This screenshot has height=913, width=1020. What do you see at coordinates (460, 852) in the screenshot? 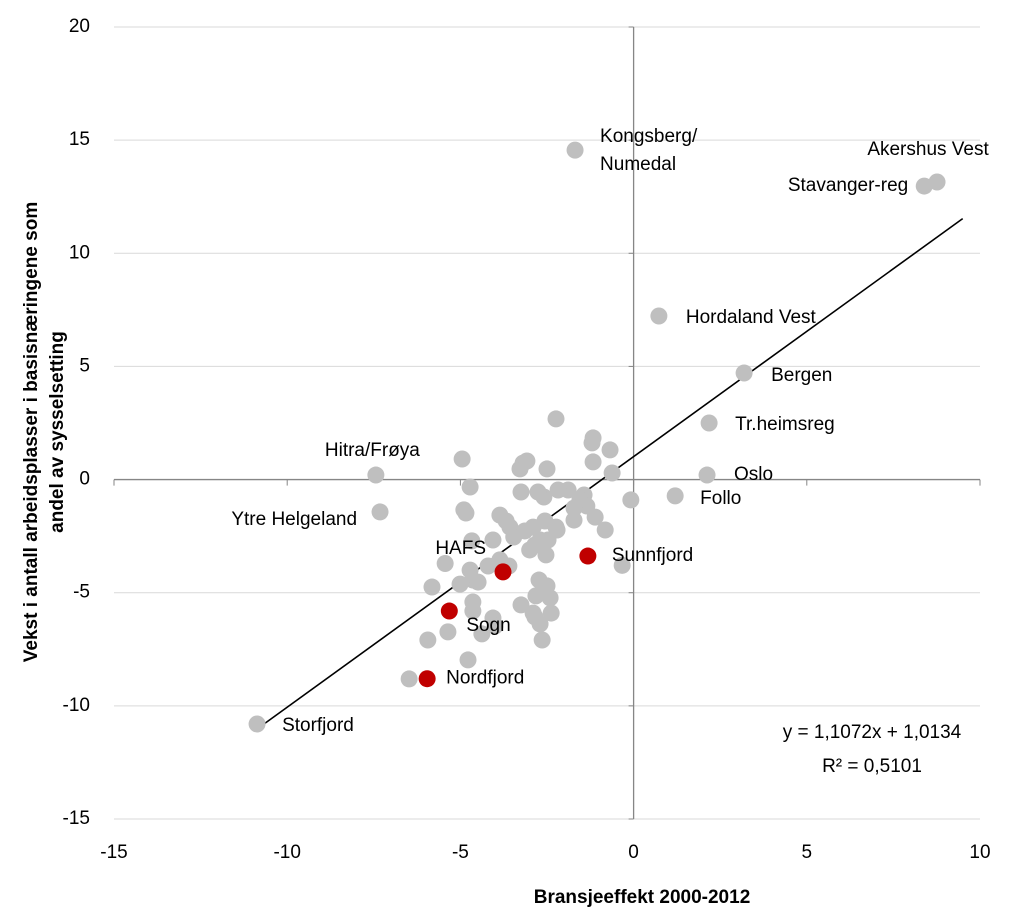
I see `x-tick-label: -5` at bounding box center [460, 852].